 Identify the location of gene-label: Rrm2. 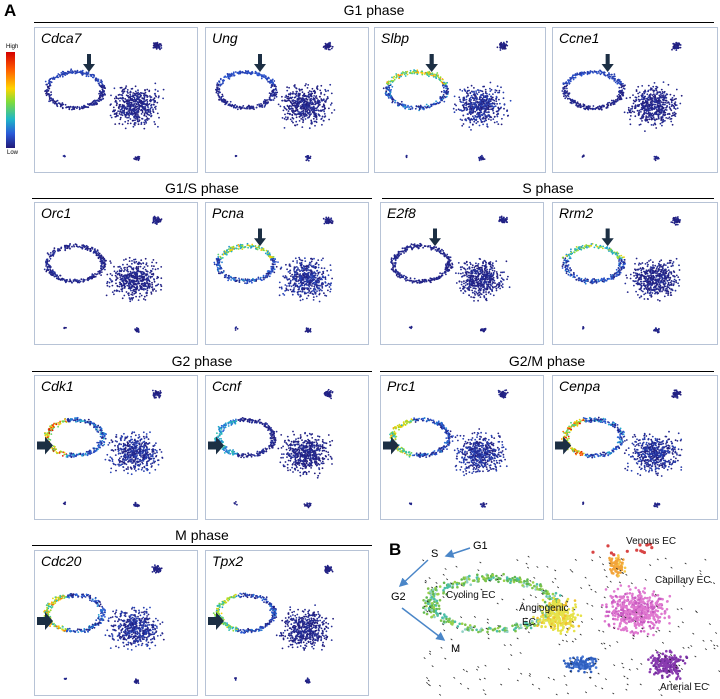
(576, 213).